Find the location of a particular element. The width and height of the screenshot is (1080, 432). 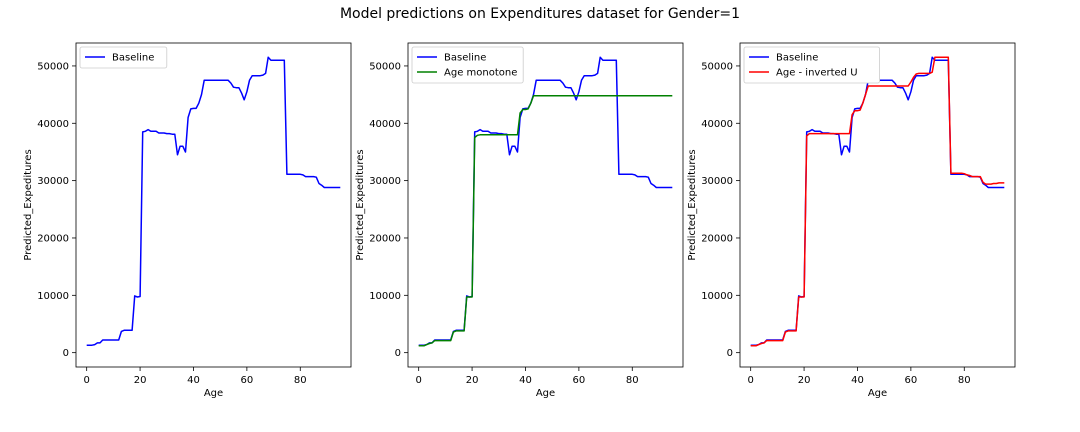

legend: Baseline Age - inverted U is located at coordinates (812, 65).